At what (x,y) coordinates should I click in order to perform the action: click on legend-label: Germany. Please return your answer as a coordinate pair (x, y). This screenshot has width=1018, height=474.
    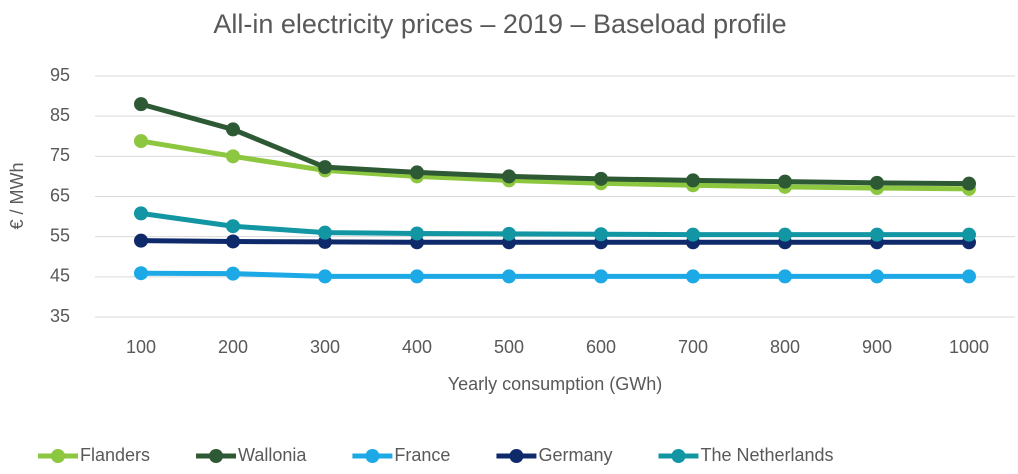
    Looking at the image, I should click on (575, 455).